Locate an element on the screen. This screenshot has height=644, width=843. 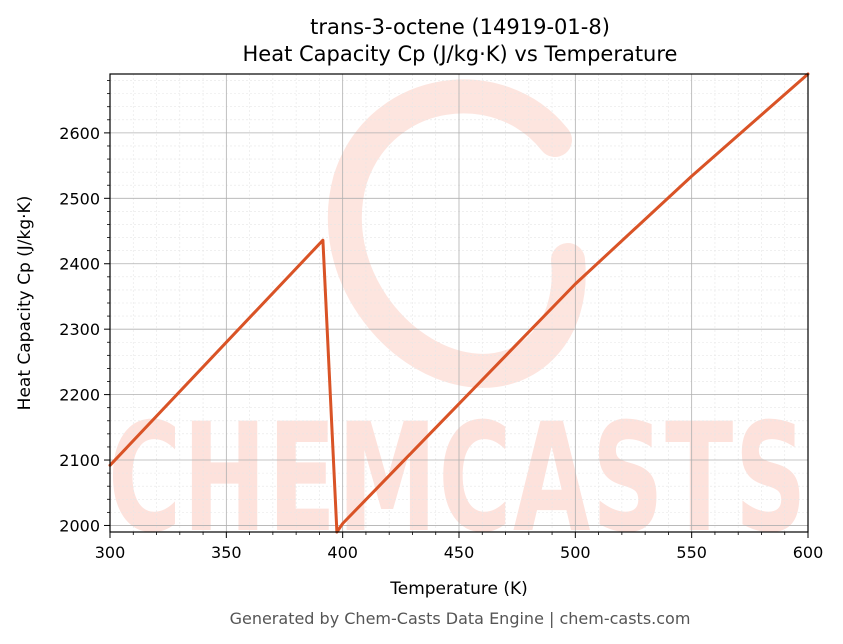
x-tick-label: 350 is located at coordinates (226, 552).